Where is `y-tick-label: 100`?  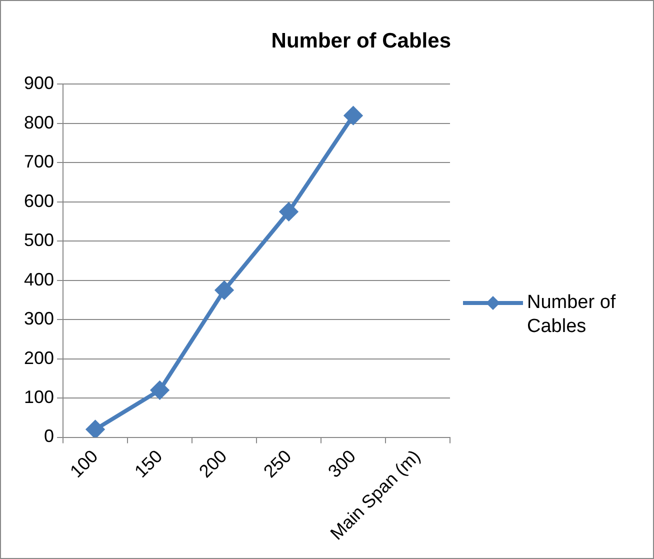 y-tick-label: 100 is located at coordinates (39, 397).